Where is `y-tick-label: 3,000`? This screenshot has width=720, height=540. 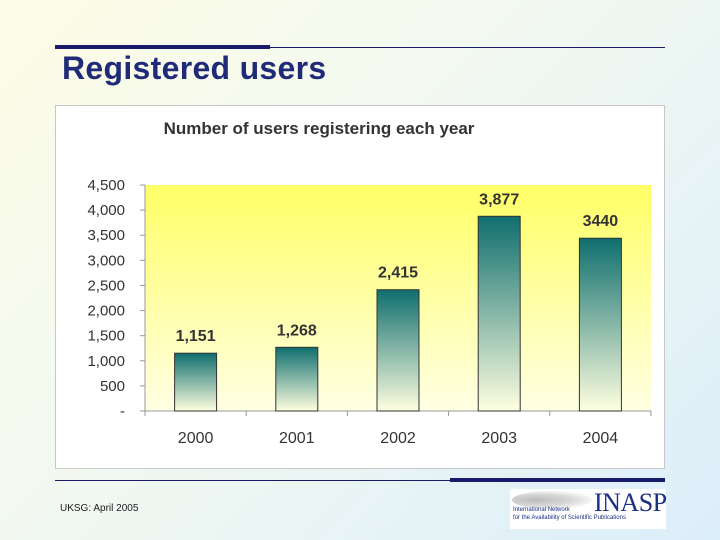 y-tick-label: 3,000 is located at coordinates (106, 260).